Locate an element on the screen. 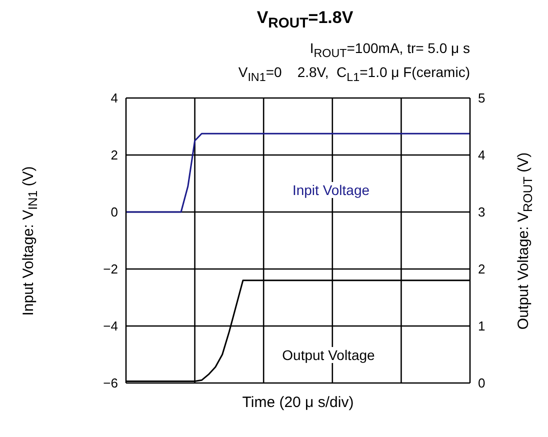 Image resolution: width=548 pixels, height=437 pixels. y2-tick-label: 1 is located at coordinates (482, 326).